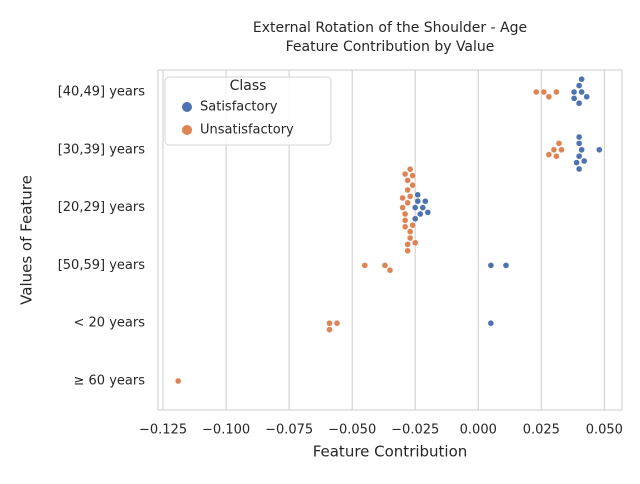 Image resolution: width=640 pixels, height=484 pixels. What do you see at coordinates (101, 92) in the screenshot?
I see `y-tick-label: [40,49] years` at bounding box center [101, 92].